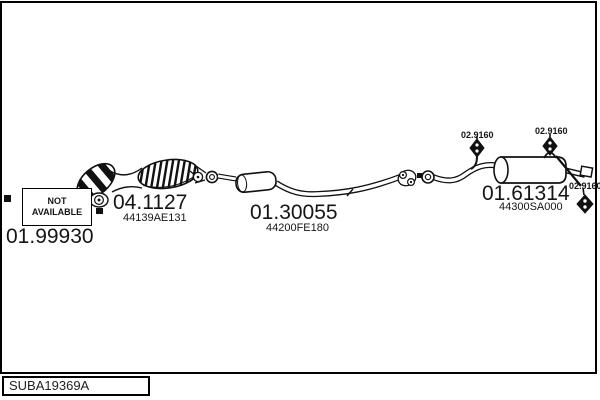 This screenshot has height=400, width=600. What do you see at coordinates (568, 171) in the screenshot?
I see `silencer-hanger-rod` at bounding box center [568, 171].